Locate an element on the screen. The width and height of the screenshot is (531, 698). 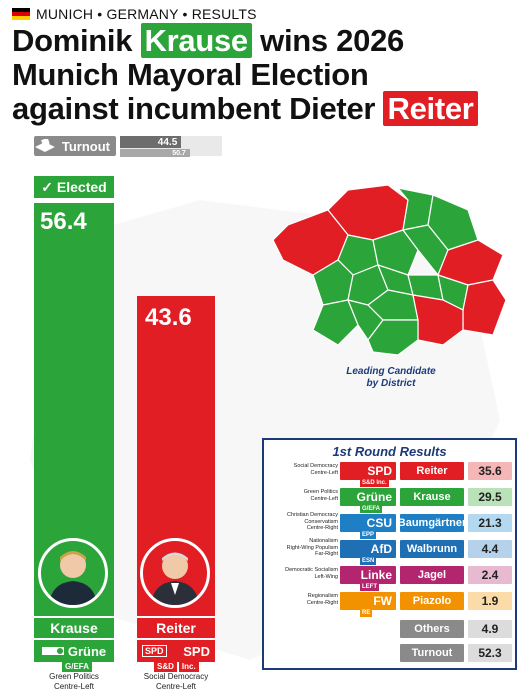
result-candidate-name: Reiter is located at coordinates (432, 471).